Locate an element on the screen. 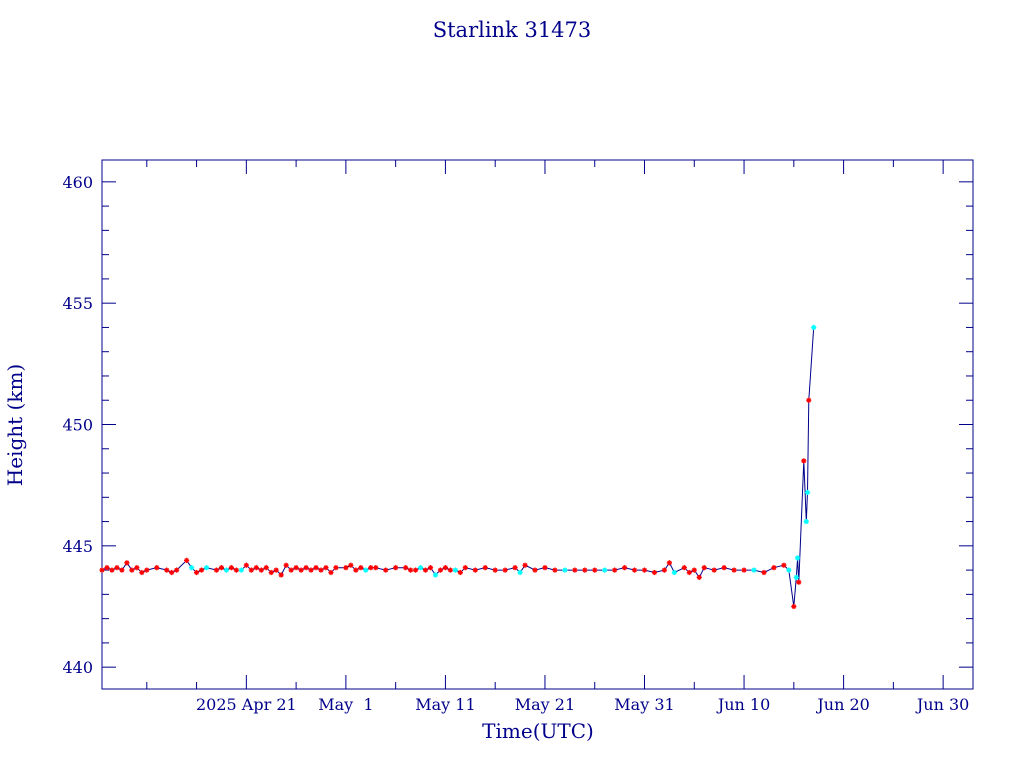 This screenshot has height=768, width=1024. x-tick-label: May 1 is located at coordinates (345, 704).